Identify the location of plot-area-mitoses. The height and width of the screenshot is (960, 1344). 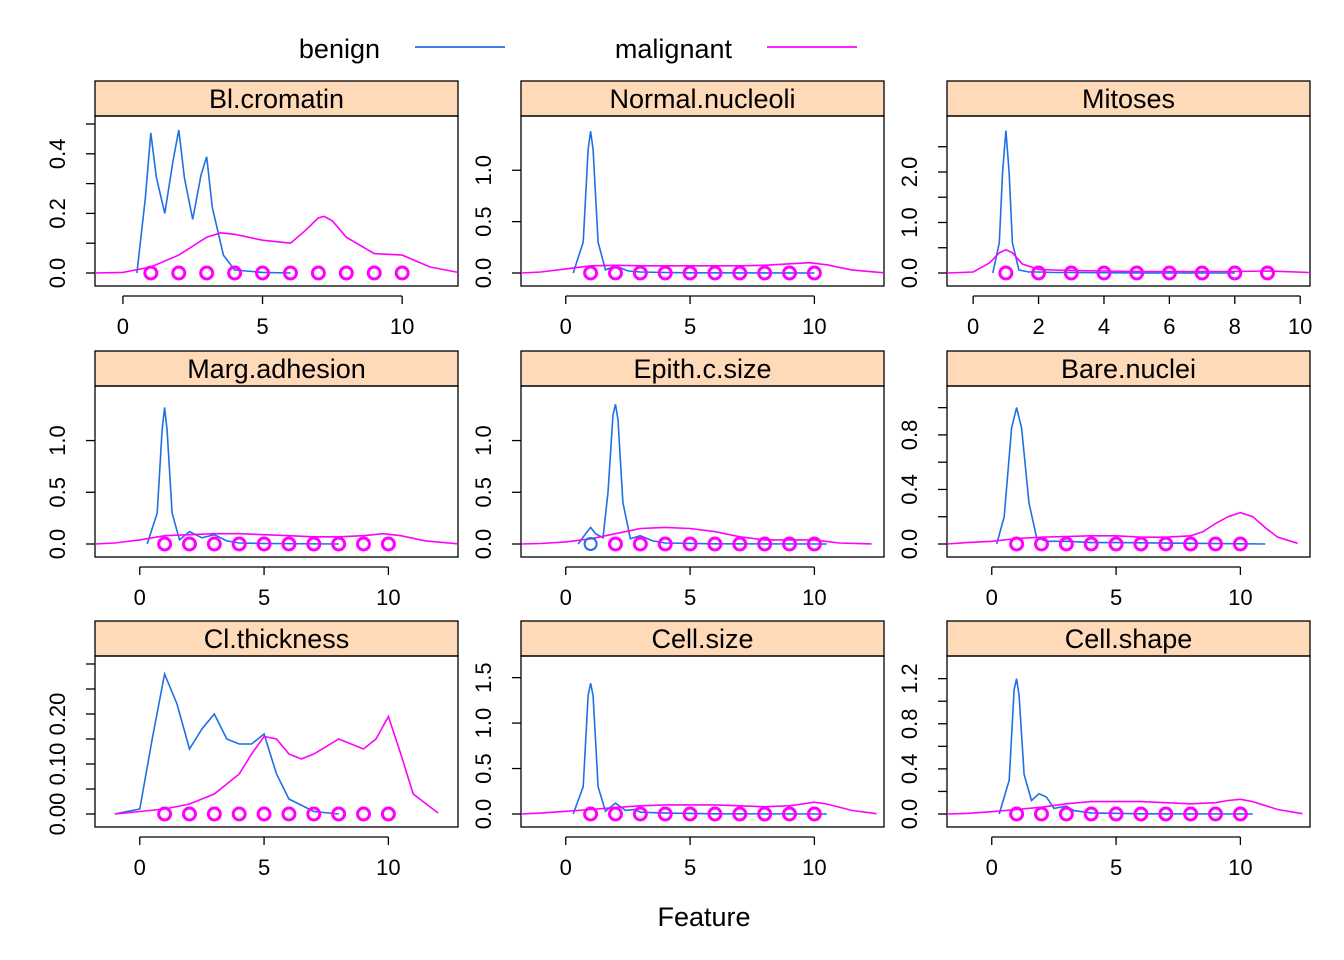
(1128, 205).